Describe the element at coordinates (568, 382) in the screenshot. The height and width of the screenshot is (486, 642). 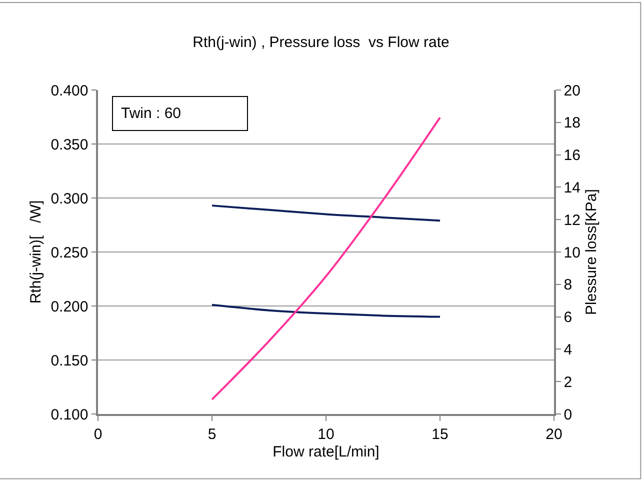
I see `y2-tick-label: 2` at that location.